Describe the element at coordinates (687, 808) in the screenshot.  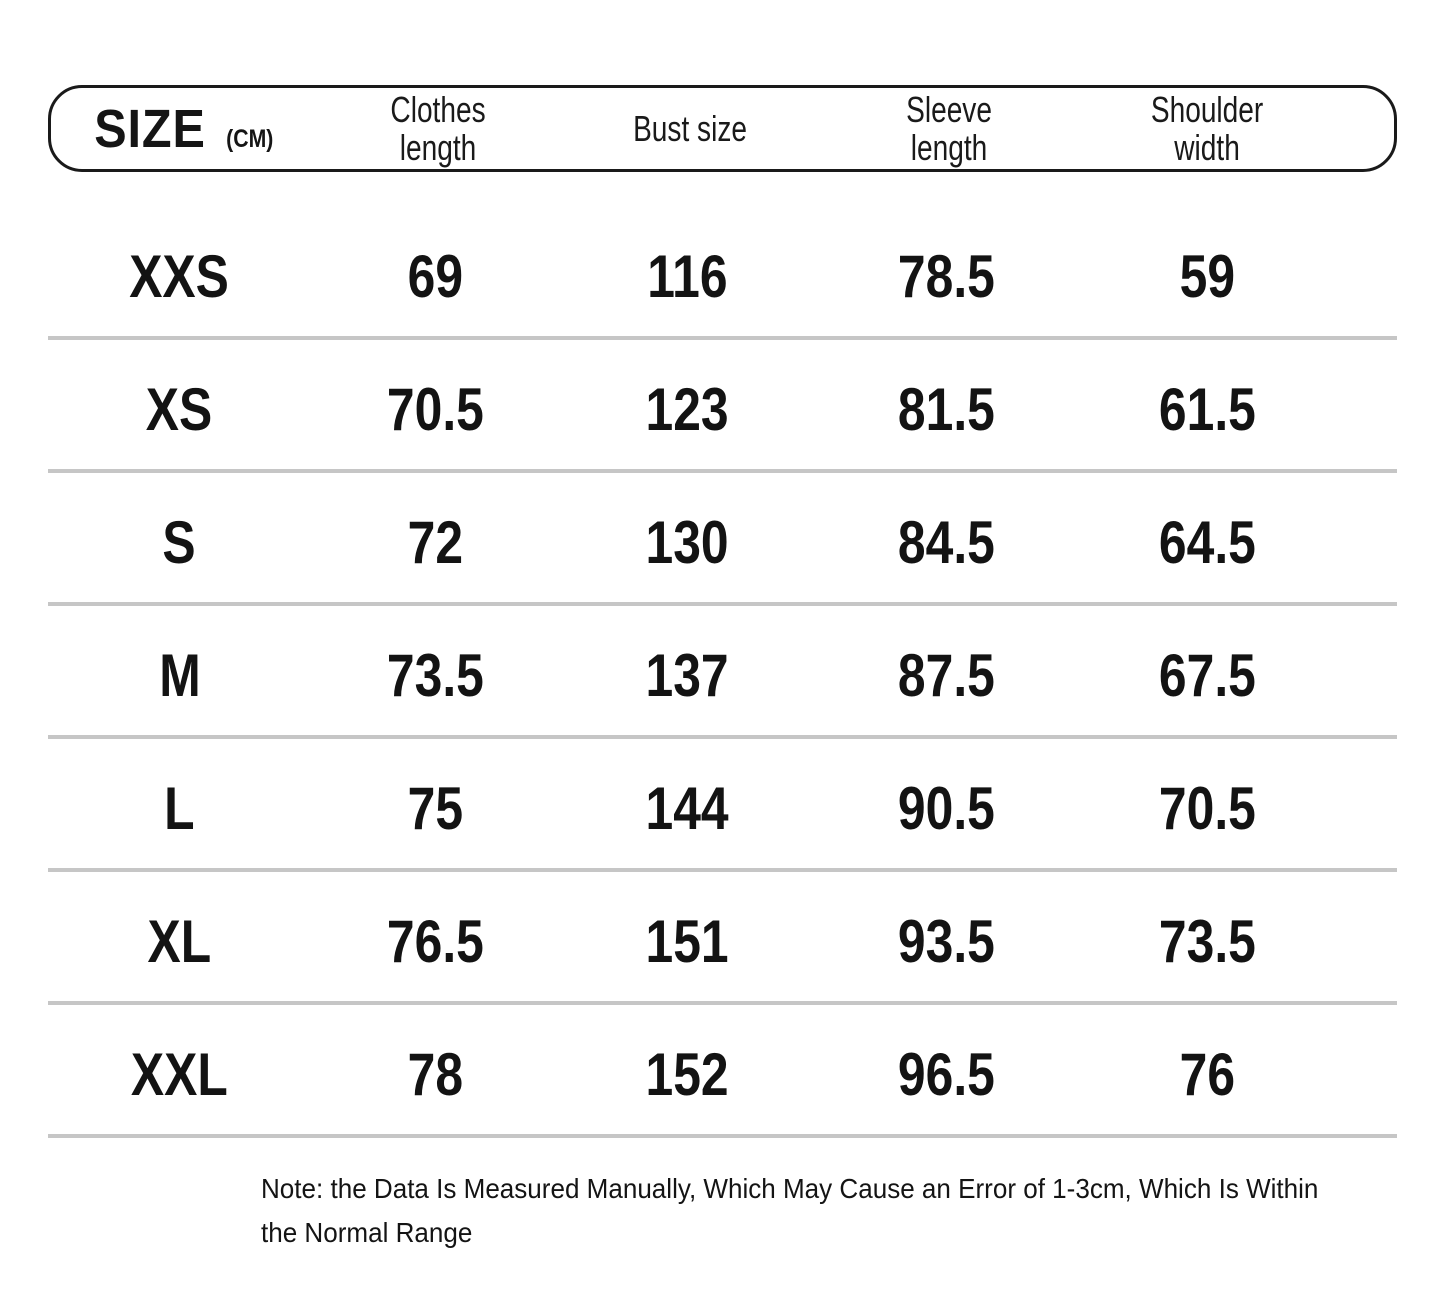
I see `bust-size-cell: 144` at that location.